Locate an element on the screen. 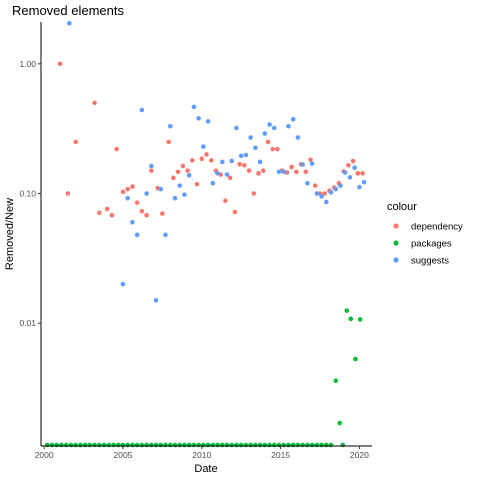 The height and width of the screenshot is (480, 480). x-tick-label-2: 2010 is located at coordinates (201, 455).